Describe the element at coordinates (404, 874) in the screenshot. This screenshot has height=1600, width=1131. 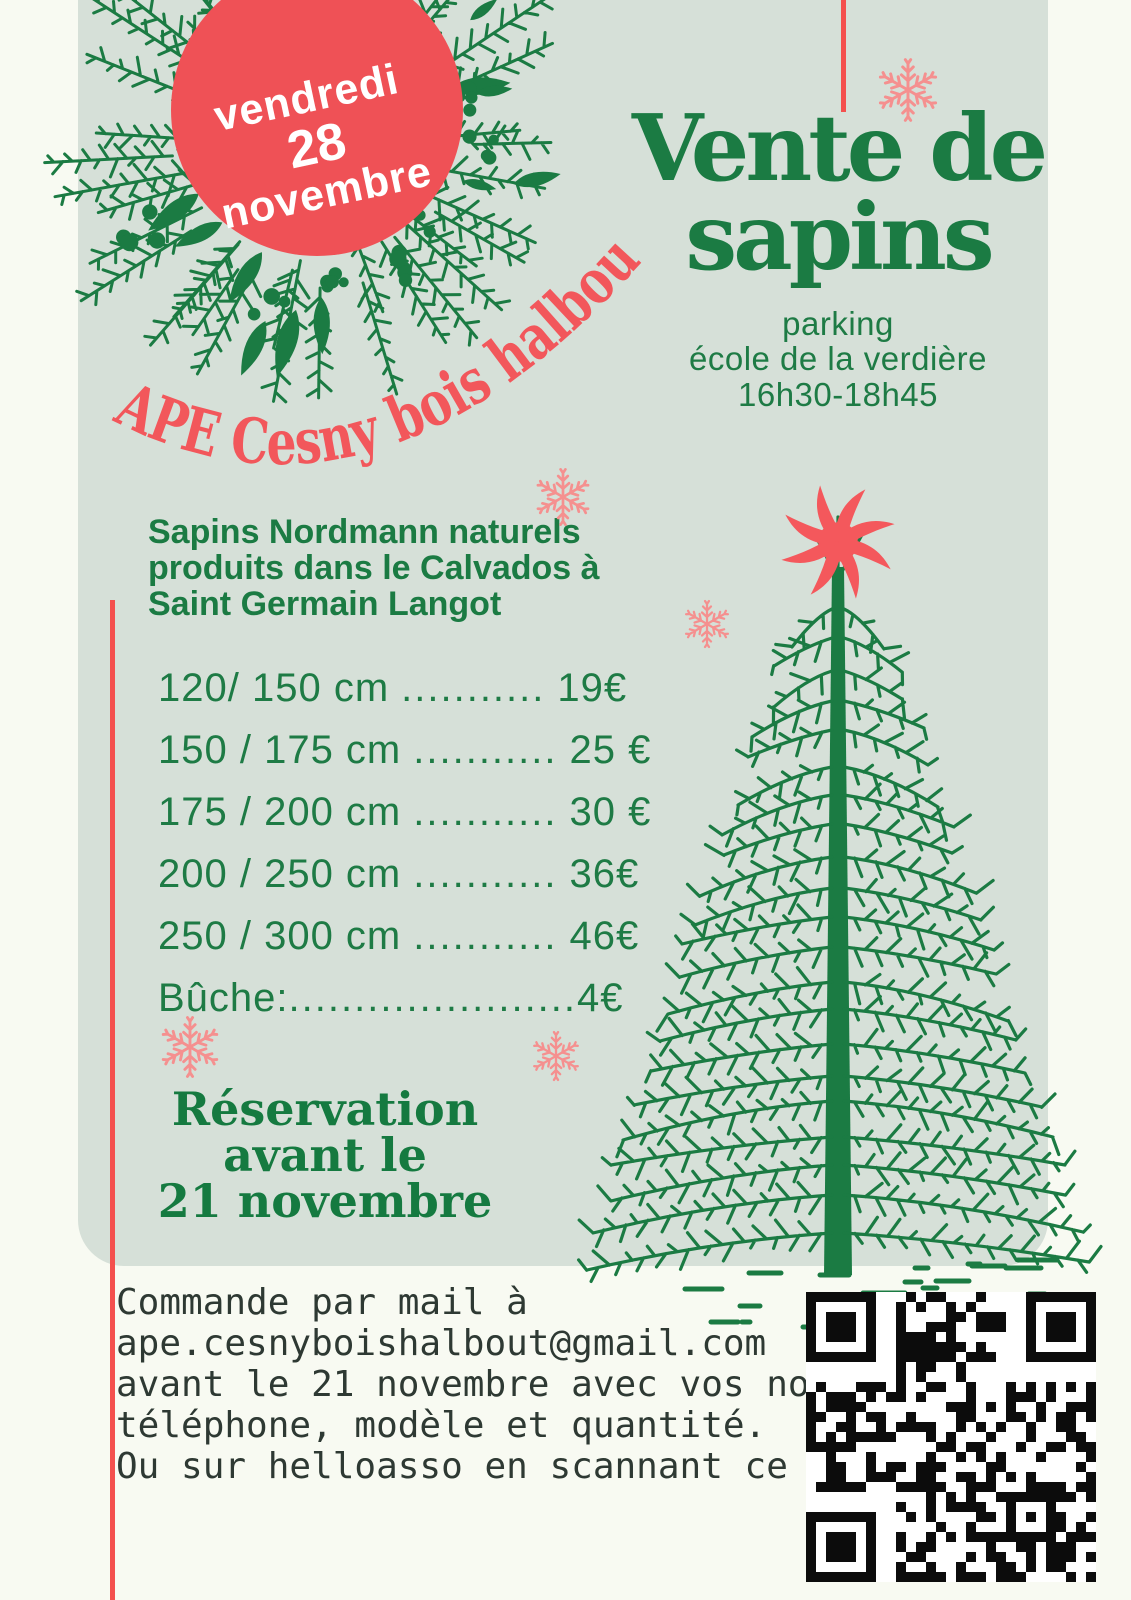
I see `price-row: 200 / 250 cm........... 36€` at that location.